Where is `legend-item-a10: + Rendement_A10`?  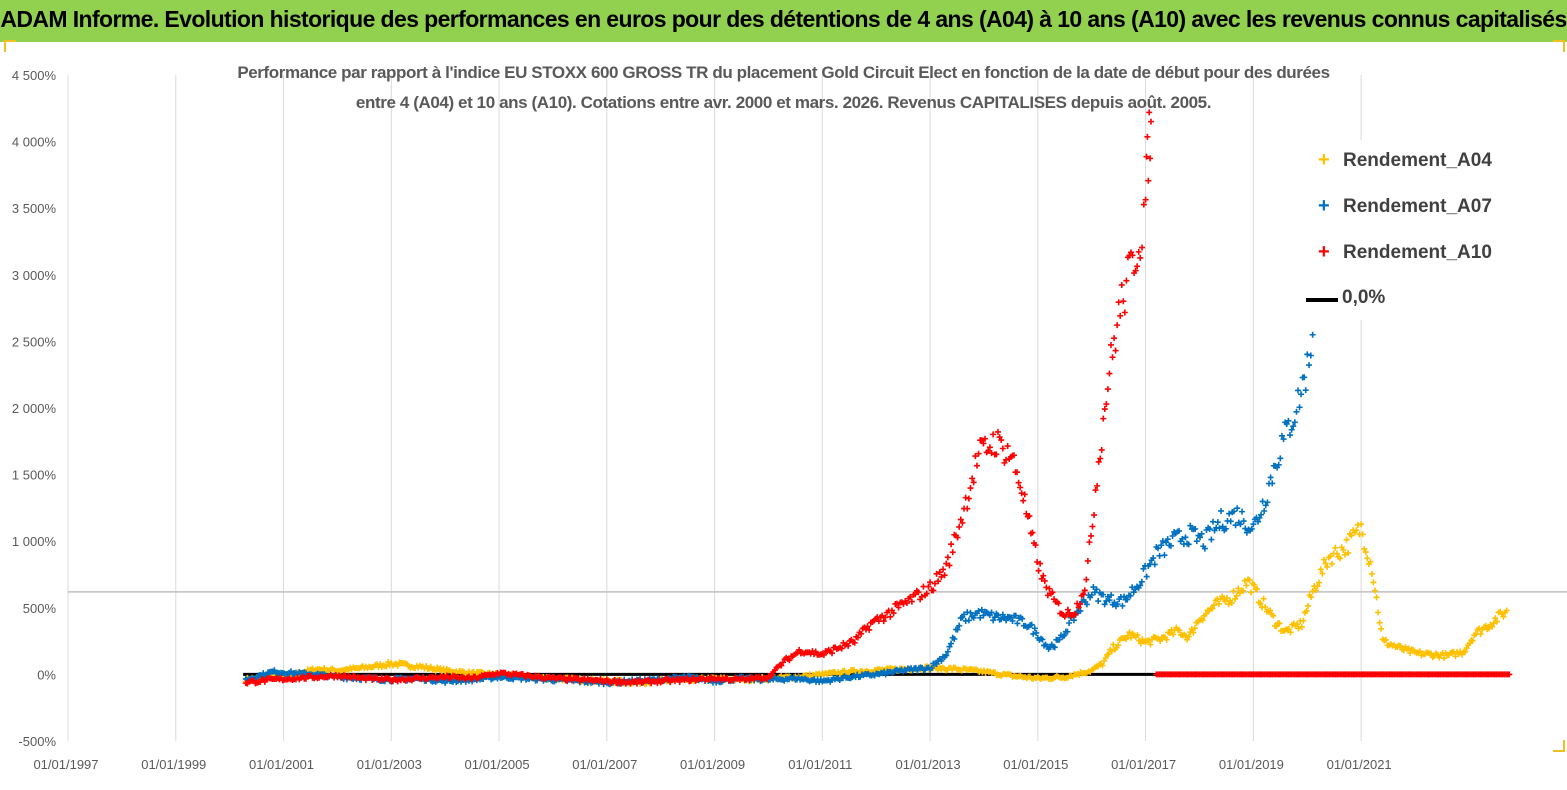
legend-item-a10: + Rendement_A10 is located at coordinates (1405, 253).